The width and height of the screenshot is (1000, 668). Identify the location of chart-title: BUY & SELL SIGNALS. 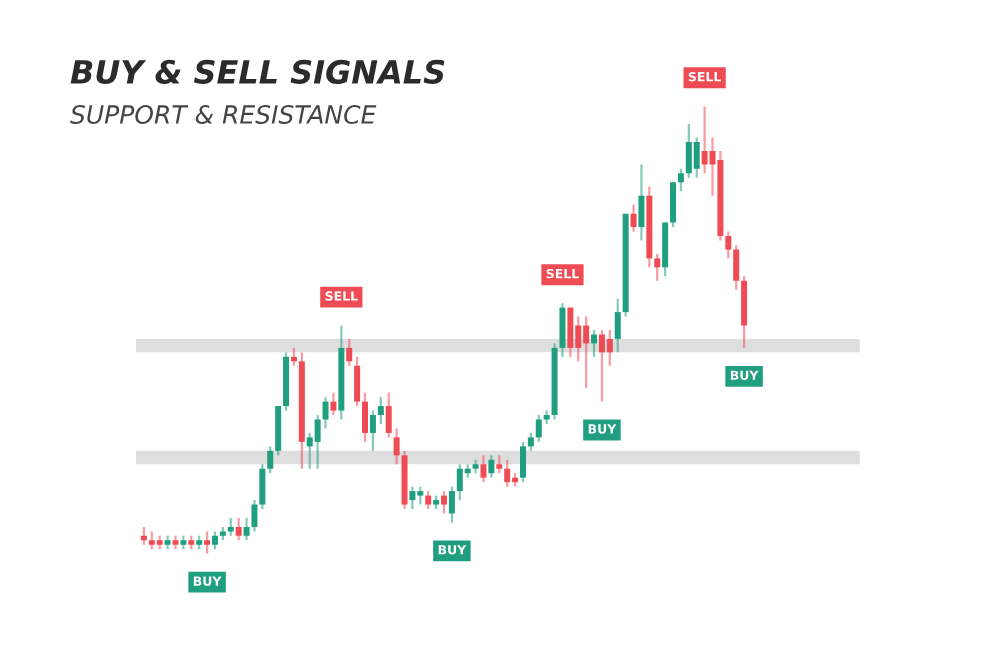
(257, 71).